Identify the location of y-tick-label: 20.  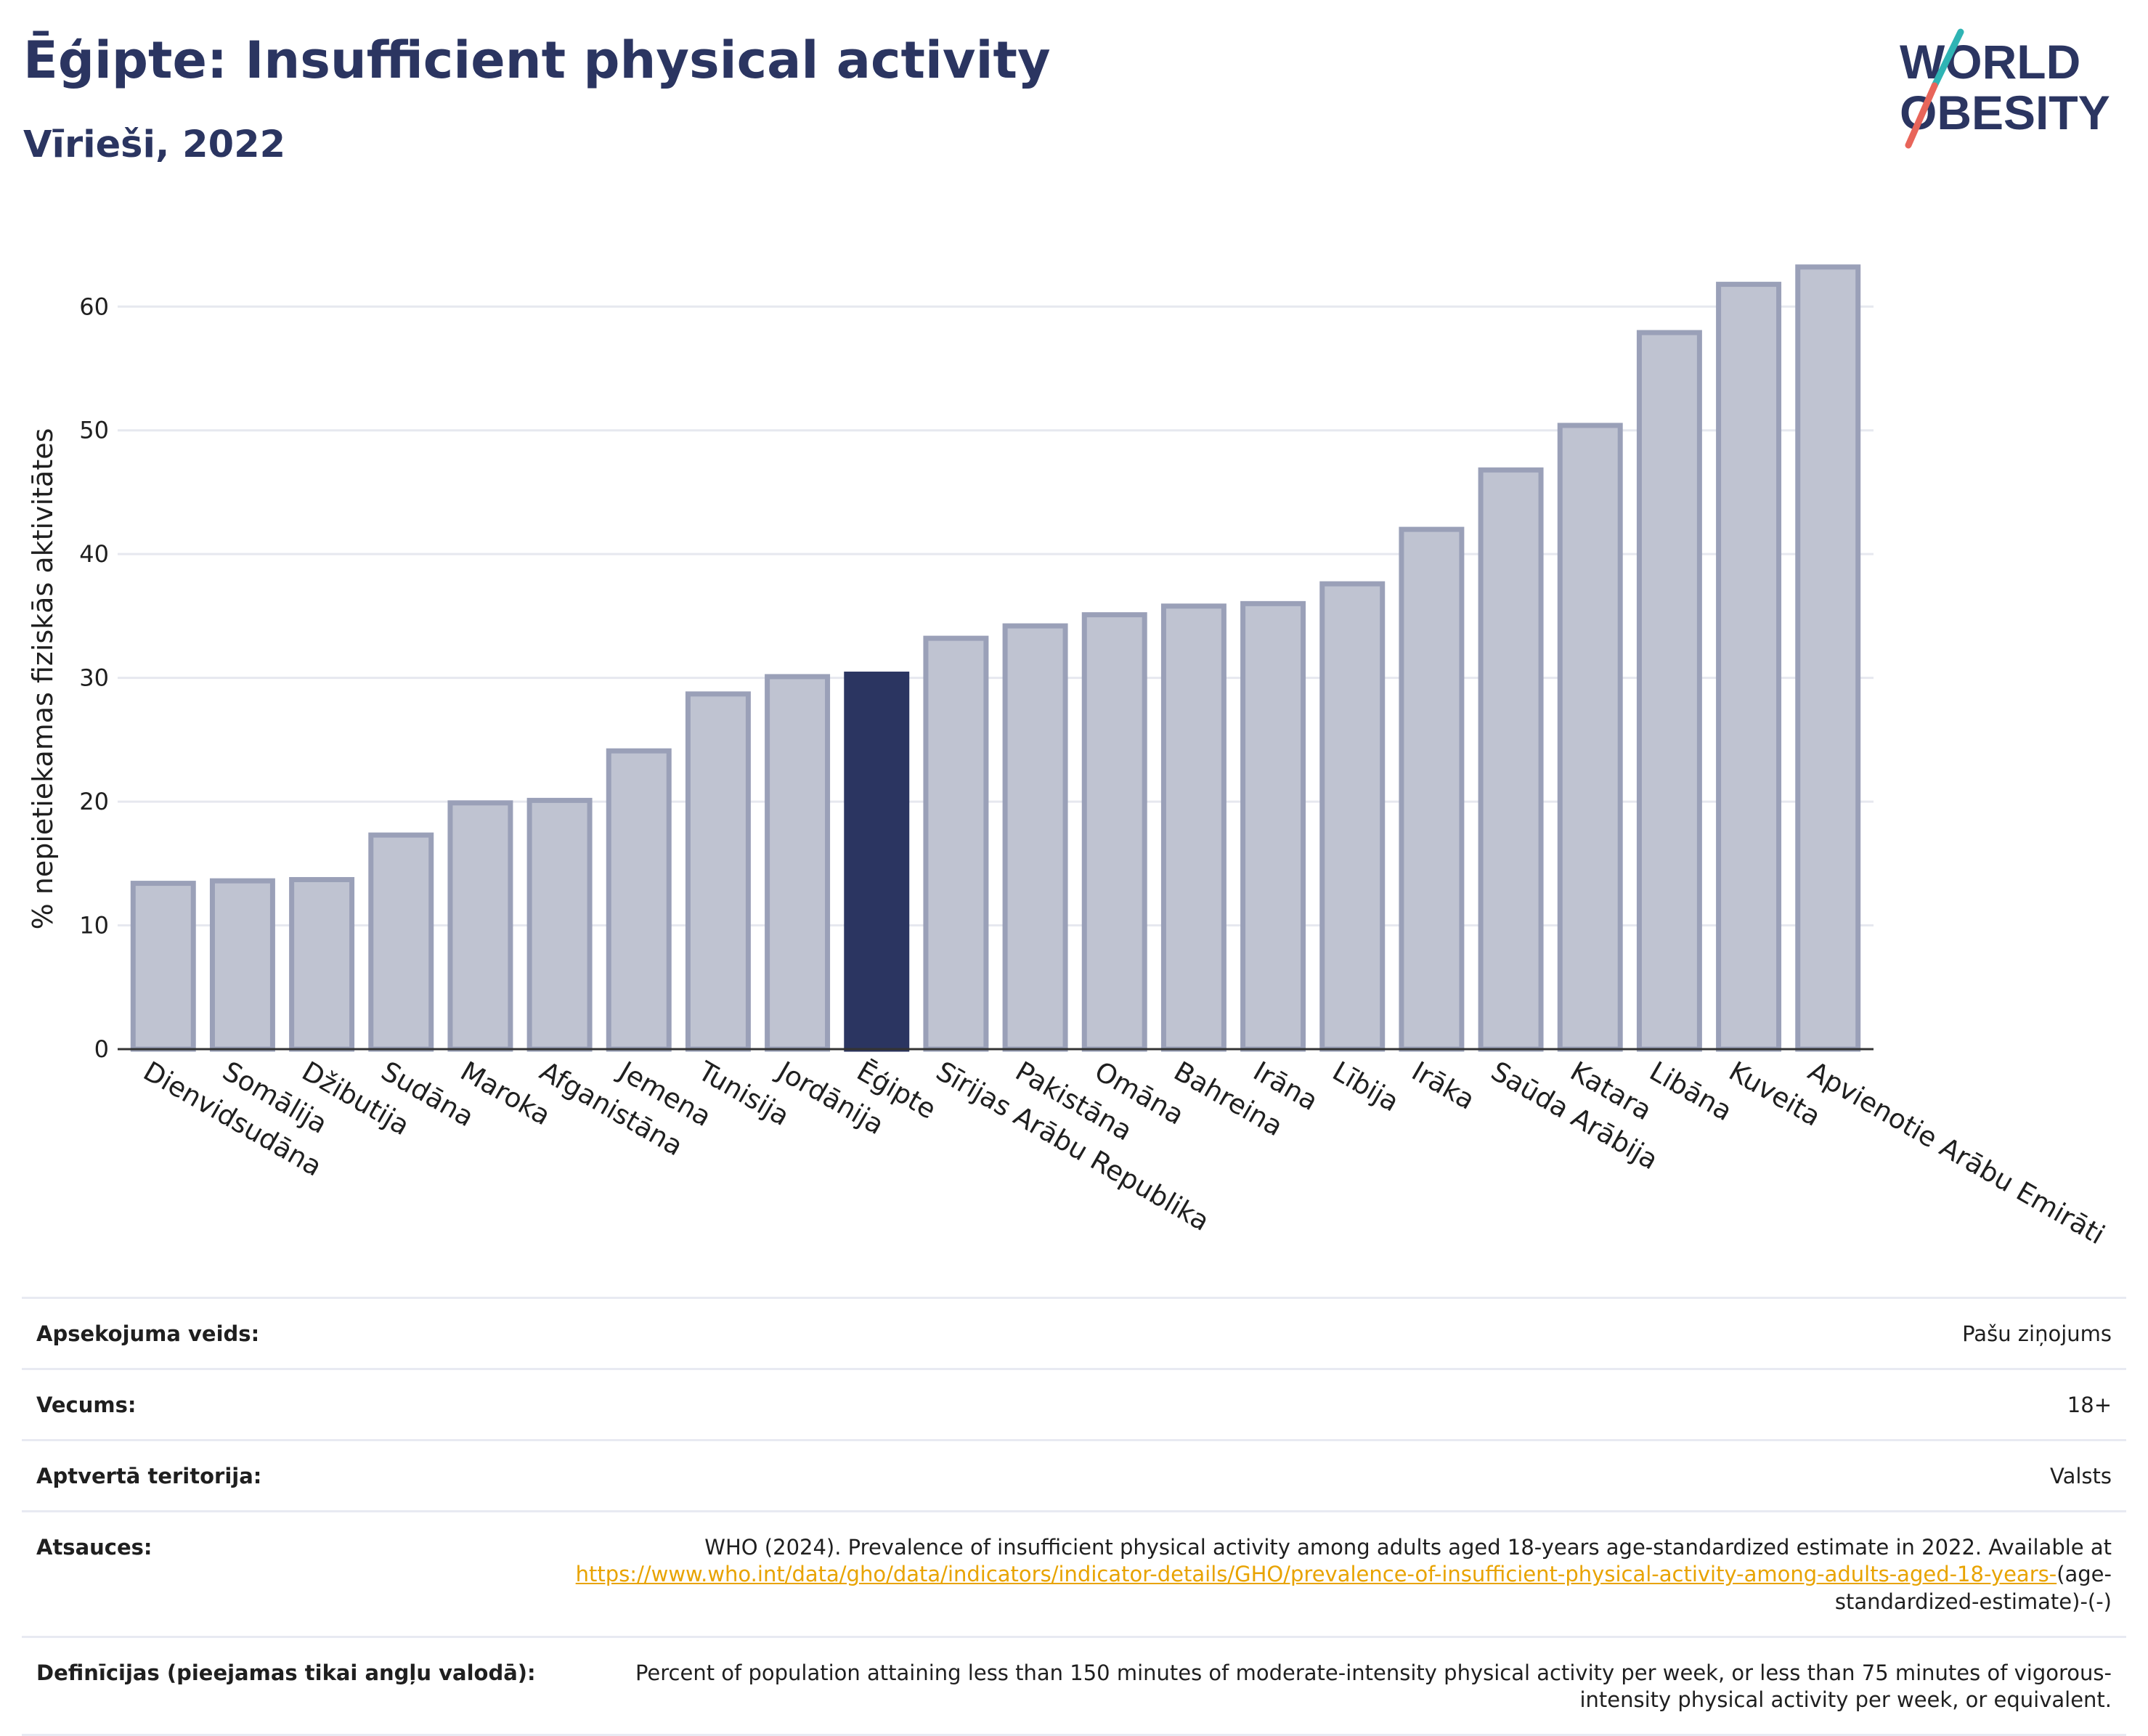
(94, 801).